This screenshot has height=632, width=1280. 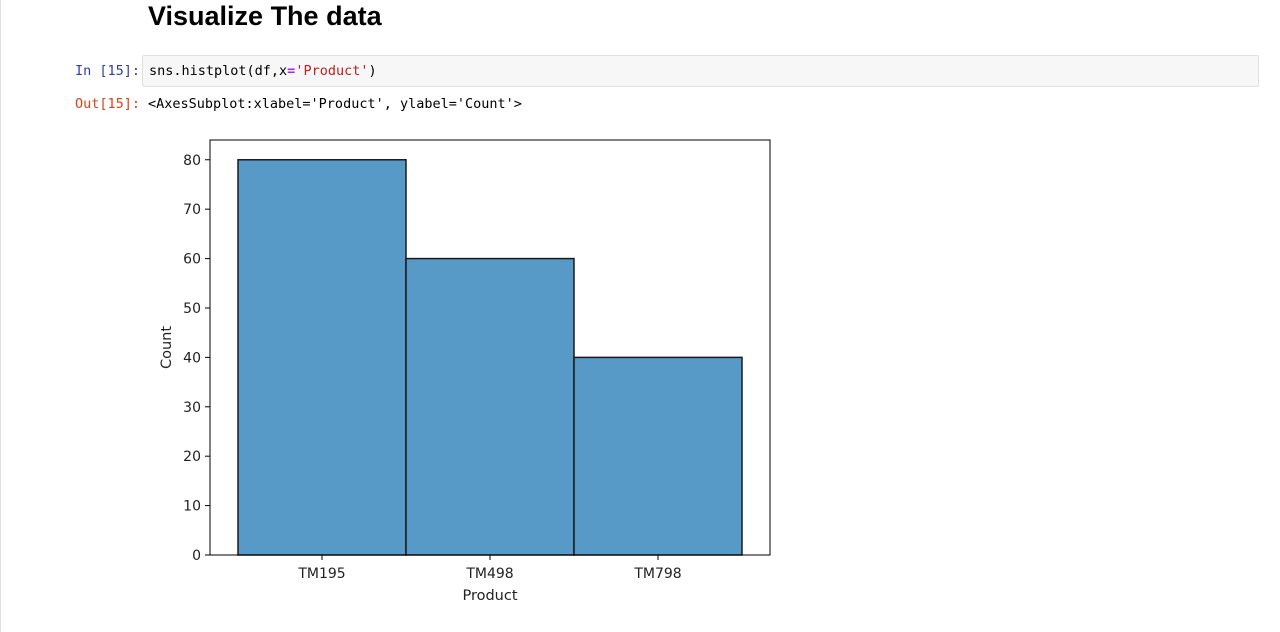 What do you see at coordinates (332, 71) in the screenshot?
I see `code-token-string: 'Product'` at bounding box center [332, 71].